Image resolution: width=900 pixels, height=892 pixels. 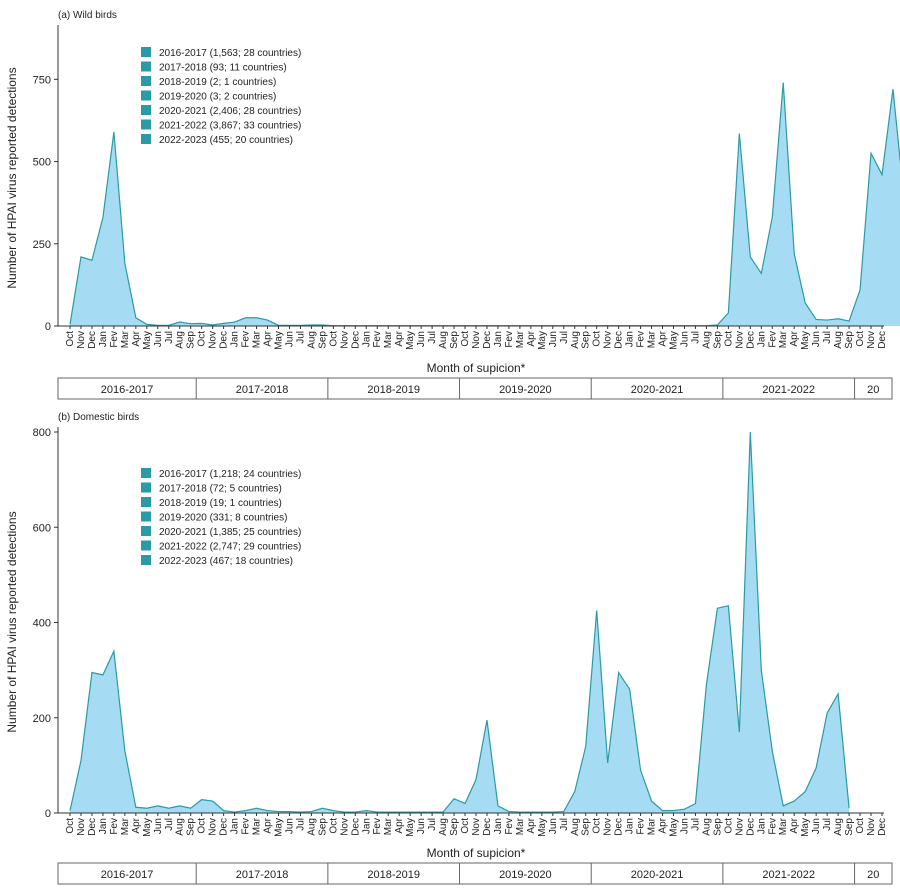 I want to click on season-label: 2018-2019, so click(x=393, y=390).